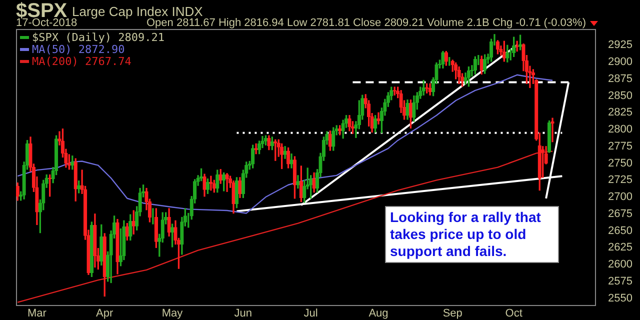 The height and width of the screenshot is (320, 640). Describe the element at coordinates (620, 163) in the screenshot. I see `y-tick-label: 2750` at that location.